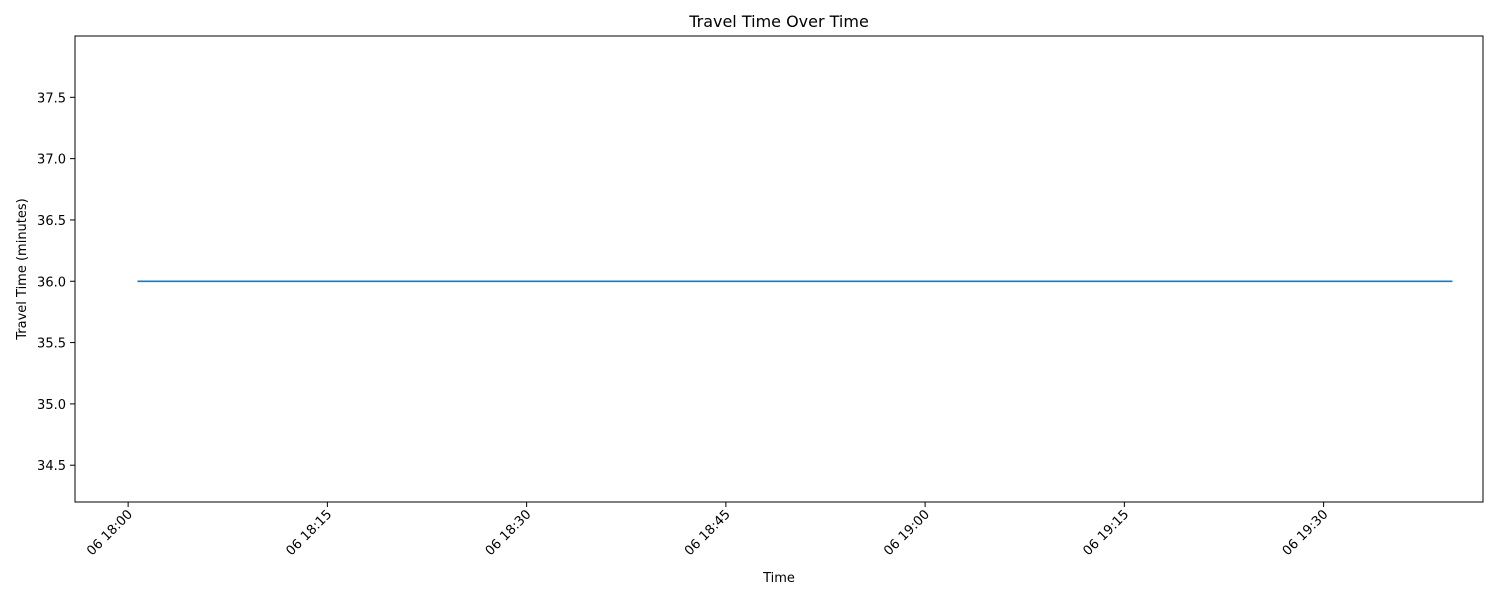 The width and height of the screenshot is (1500, 600). What do you see at coordinates (907, 533) in the screenshot?
I see `x-tick-label: 06 19:00` at bounding box center [907, 533].